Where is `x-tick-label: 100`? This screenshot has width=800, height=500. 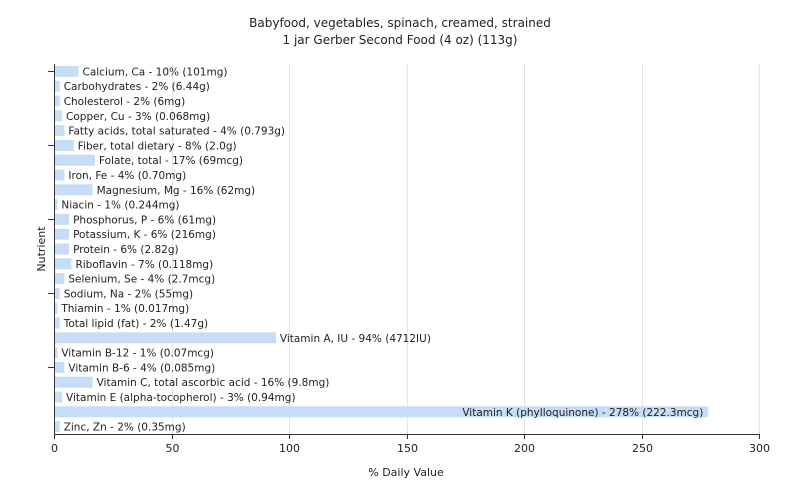 x-tick-label: 100 is located at coordinates (289, 448).